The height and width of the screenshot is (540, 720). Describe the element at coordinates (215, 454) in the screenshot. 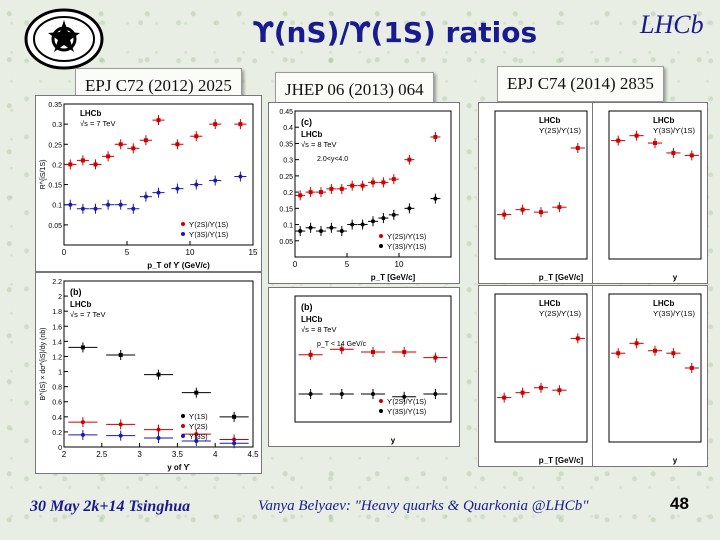

I see `x-tick-label: 4` at that location.